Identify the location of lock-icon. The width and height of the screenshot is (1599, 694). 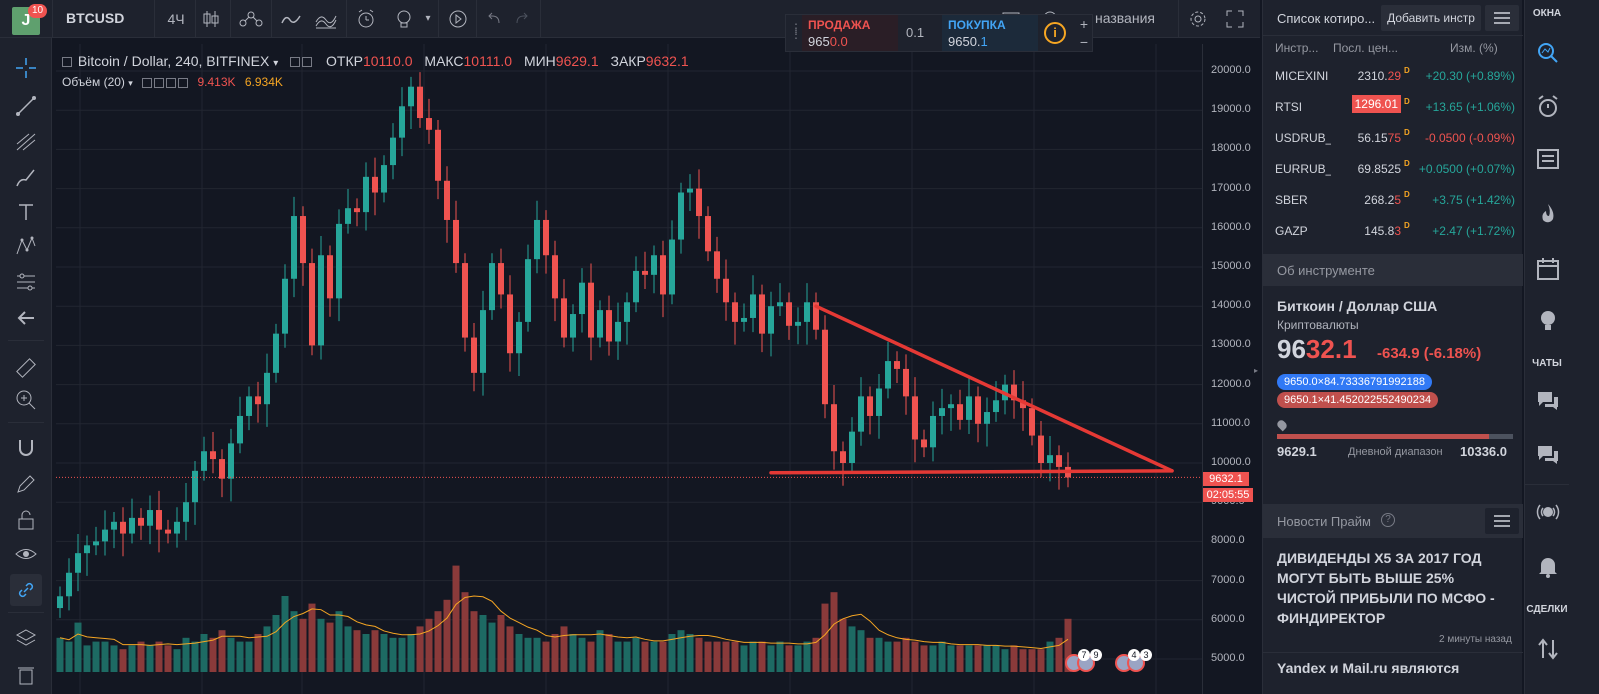
(26, 520).